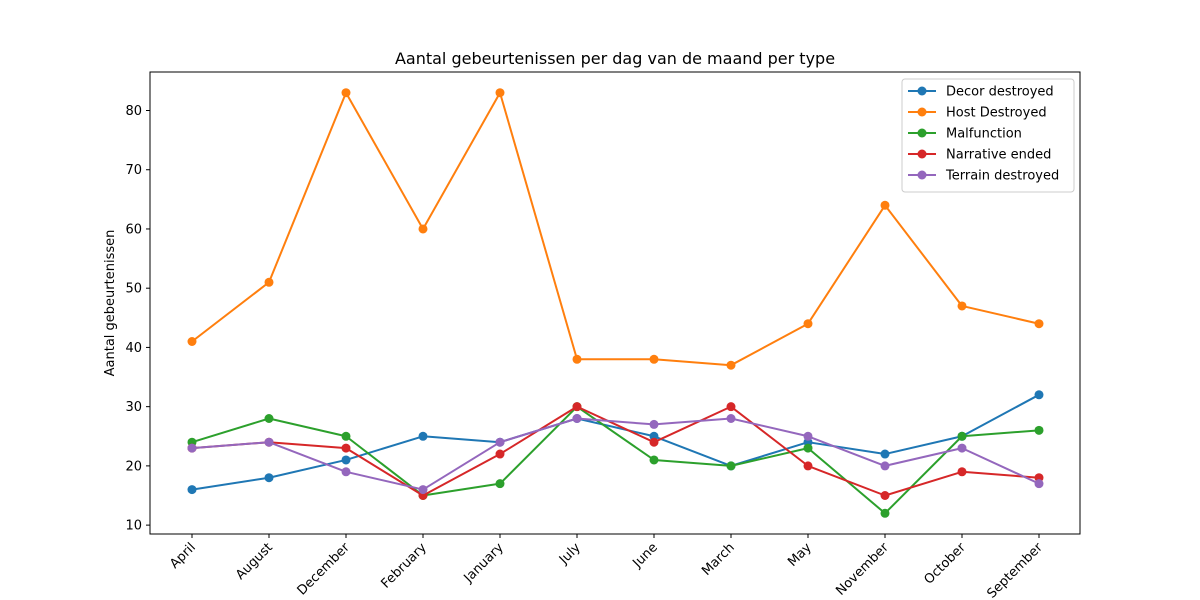 The image size is (1200, 600). I want to click on x-tick-label: January, so click(484, 563).